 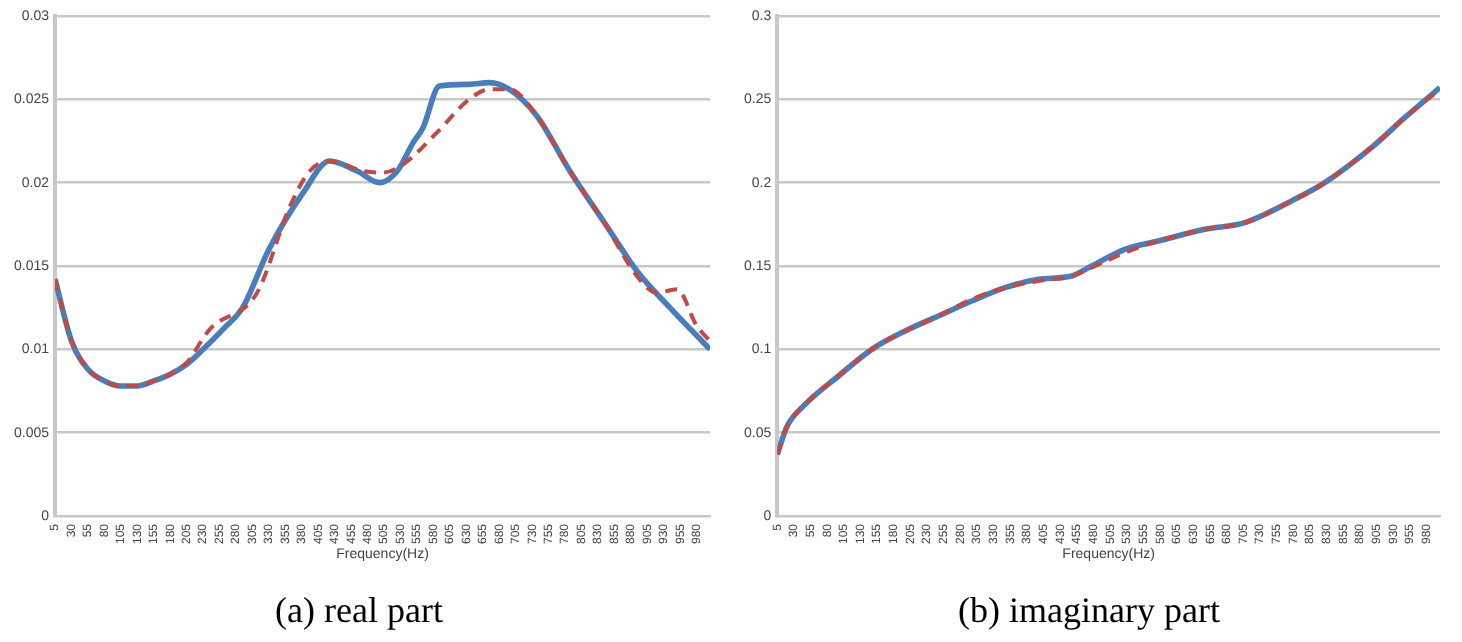 What do you see at coordinates (1089, 609) in the screenshot?
I see `text: (b) imaginary part` at bounding box center [1089, 609].